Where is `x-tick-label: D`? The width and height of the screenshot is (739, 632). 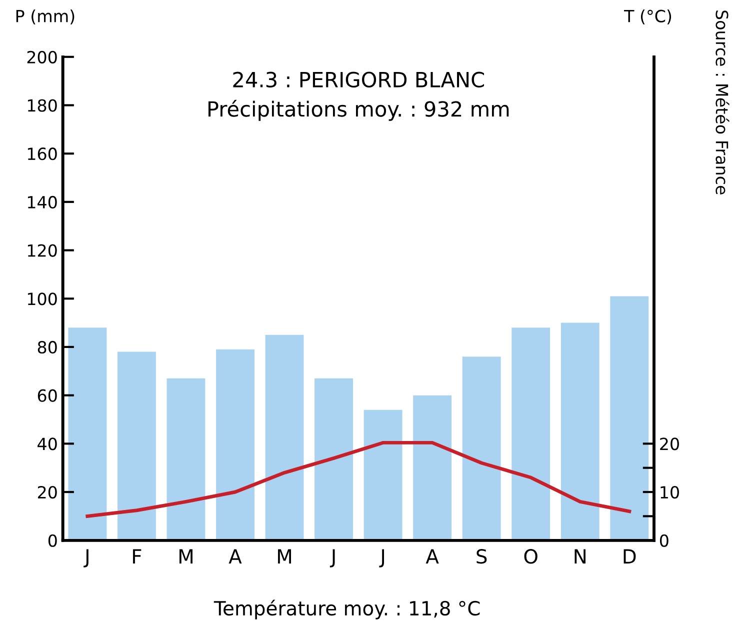 x-tick-label: D is located at coordinates (630, 556).